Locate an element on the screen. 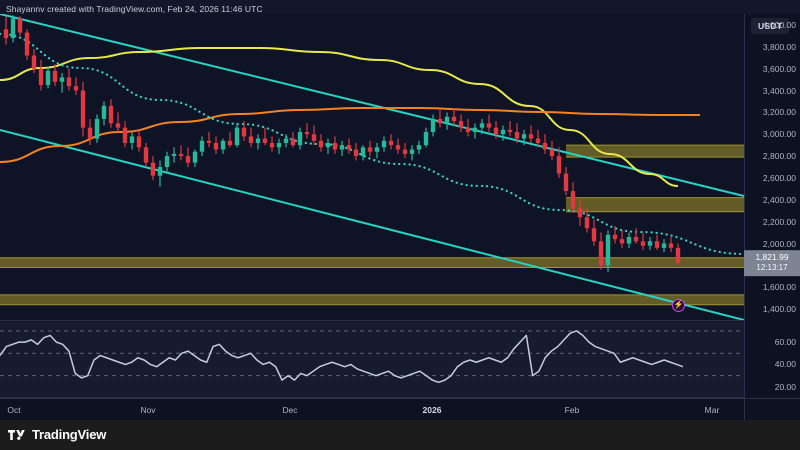 The width and height of the screenshot is (800, 450). rsi-line is located at coordinates (342, 357).